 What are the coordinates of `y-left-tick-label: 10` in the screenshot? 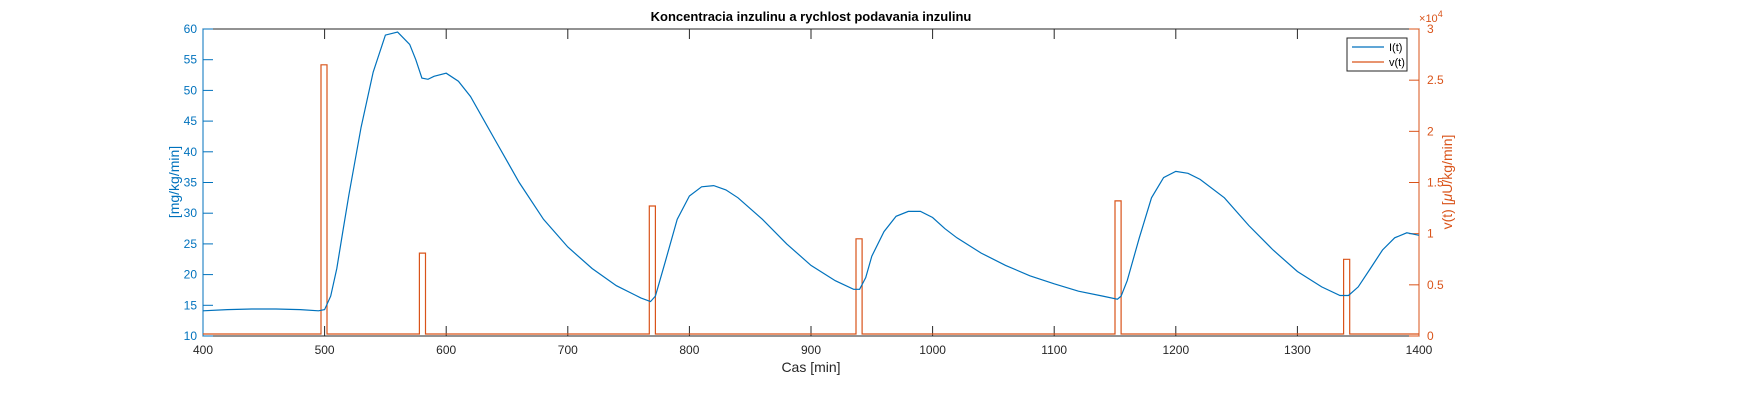 It's located at (191, 336).